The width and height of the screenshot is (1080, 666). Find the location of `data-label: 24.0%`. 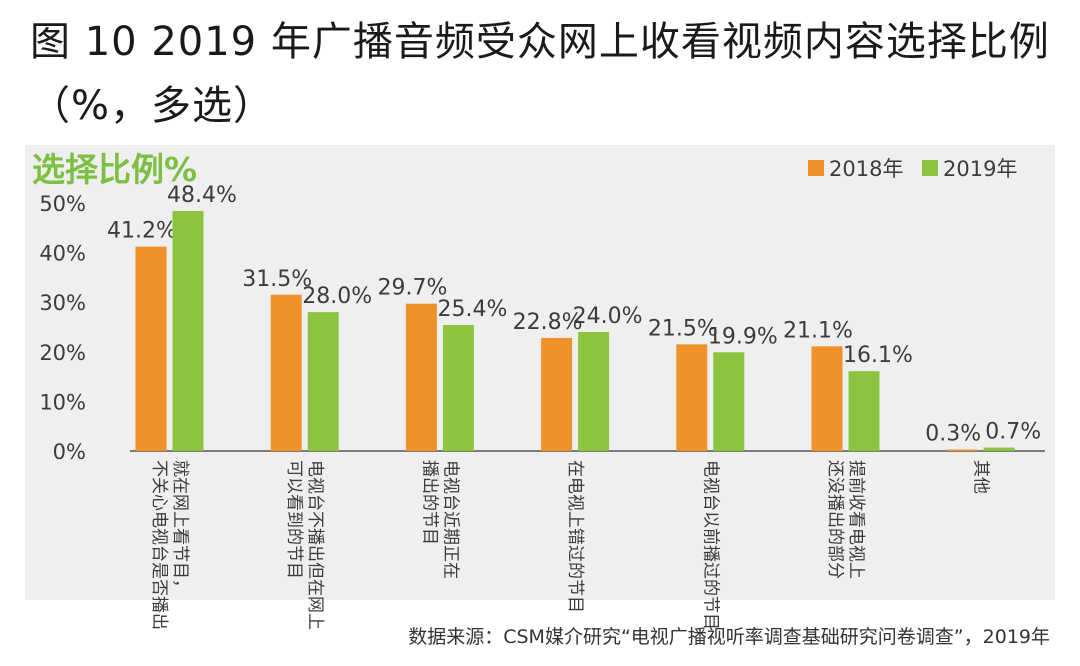

data-label: 24.0% is located at coordinates (608, 316).